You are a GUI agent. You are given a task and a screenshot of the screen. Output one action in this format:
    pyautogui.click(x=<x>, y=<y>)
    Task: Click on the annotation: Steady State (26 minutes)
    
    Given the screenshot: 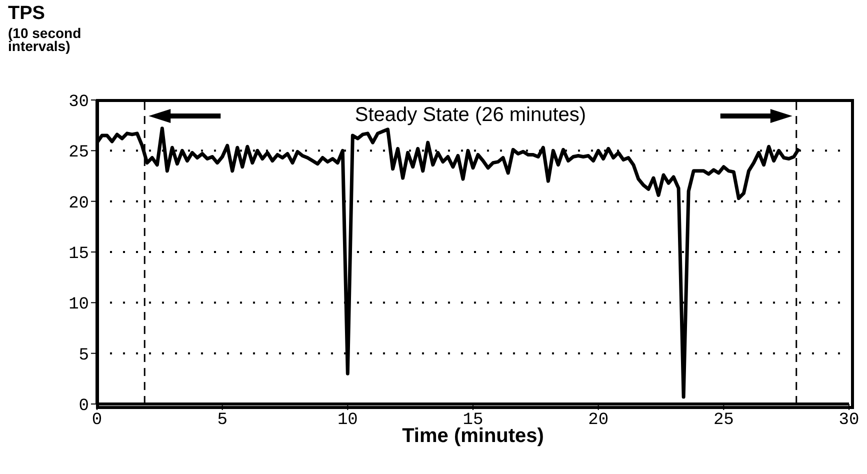 What is the action you would take?
    pyautogui.click(x=471, y=115)
    